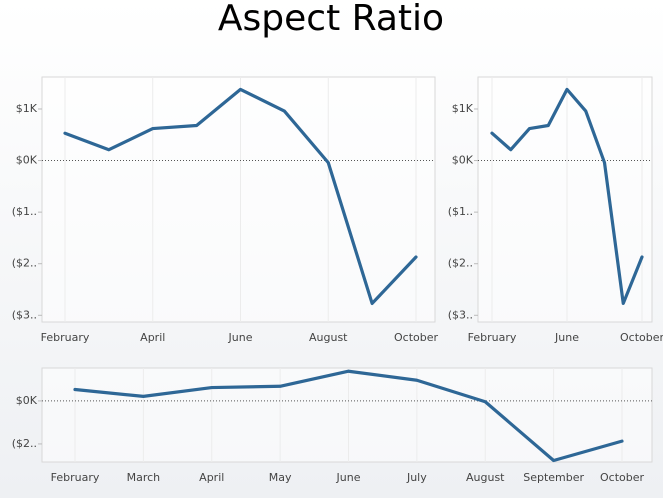 The height and width of the screenshot is (498, 663). What do you see at coordinates (553, 477) in the screenshot?
I see `x-tick-label: September` at bounding box center [553, 477].